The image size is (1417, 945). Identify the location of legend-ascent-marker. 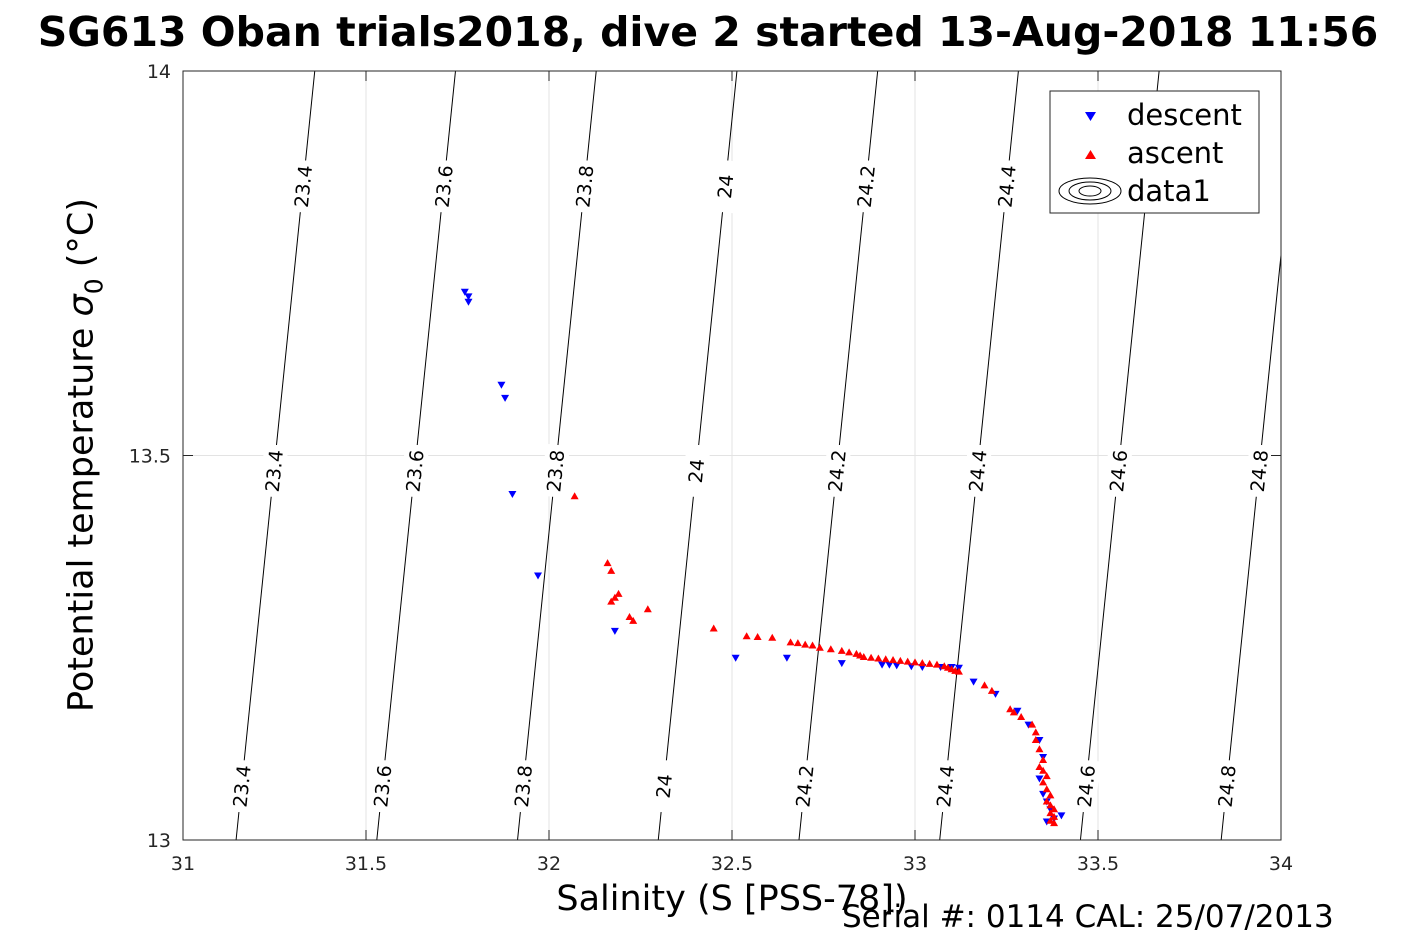
(1090, 154).